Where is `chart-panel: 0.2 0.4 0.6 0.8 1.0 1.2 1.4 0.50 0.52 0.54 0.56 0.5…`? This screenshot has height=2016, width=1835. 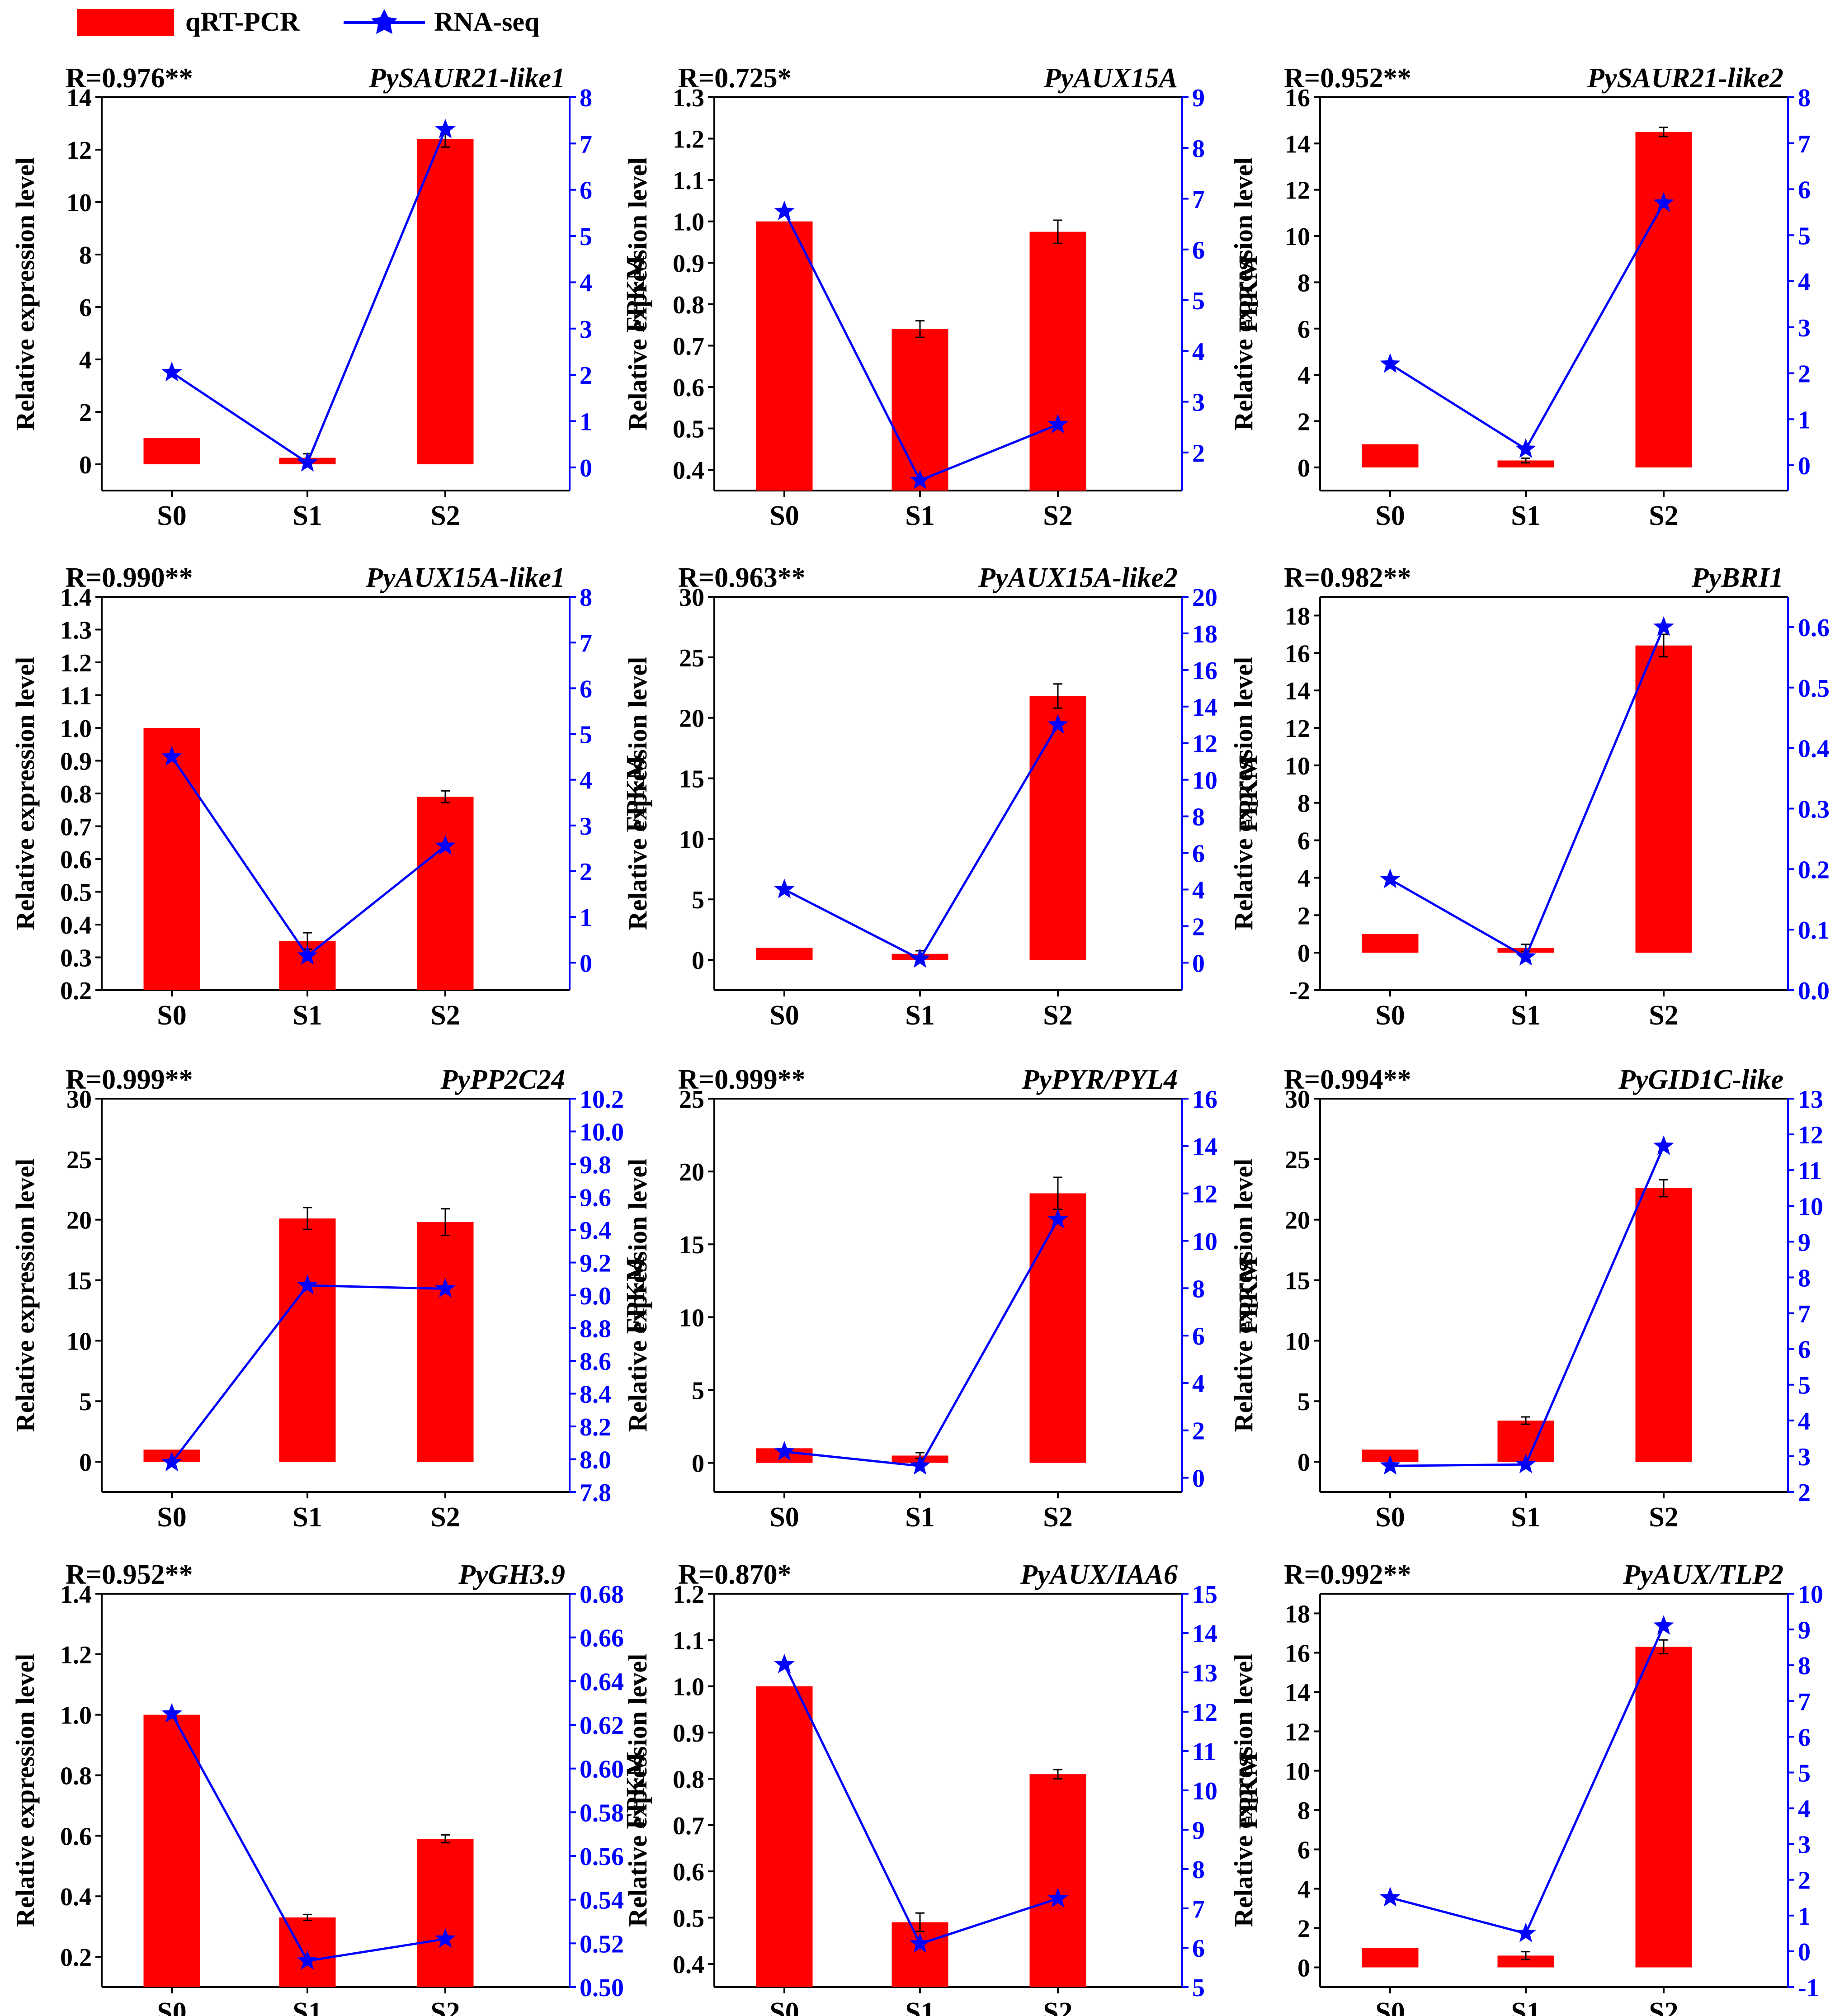
chart-panel: 0.2 0.4 0.6 0.8 1.0 1.2 1.4 0.50 0.52 0.54 0.56 0.5… is located at coordinates (330, 1787).